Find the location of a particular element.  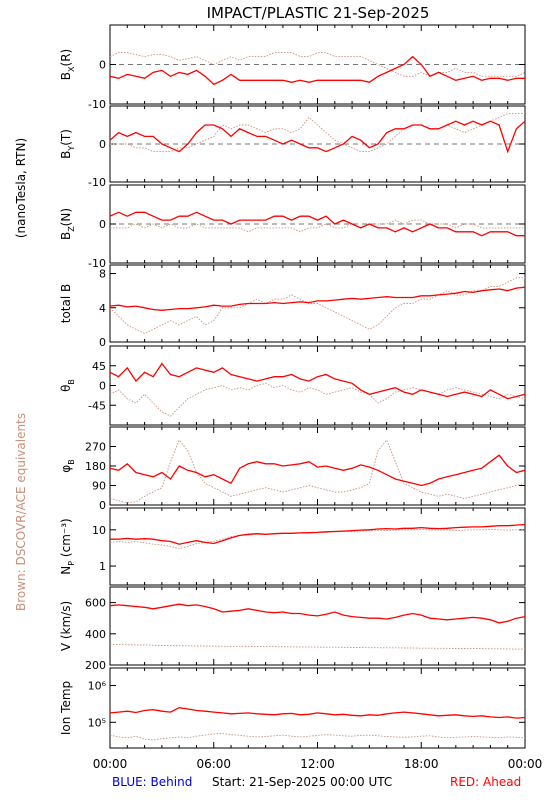

panel-phi: 0 90 180 270 φB is located at coordinates (292, 469).